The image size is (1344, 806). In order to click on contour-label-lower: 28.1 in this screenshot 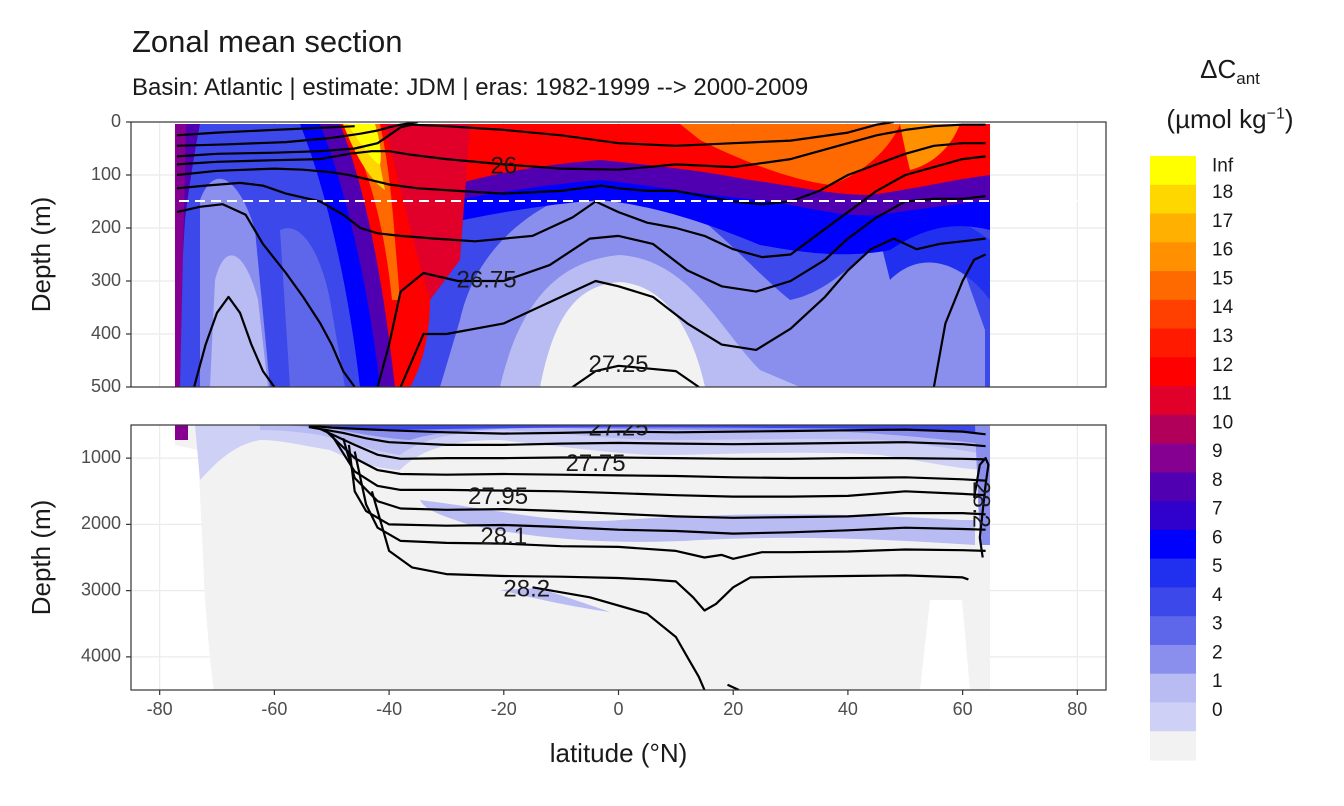, I will do `click(503, 536)`.